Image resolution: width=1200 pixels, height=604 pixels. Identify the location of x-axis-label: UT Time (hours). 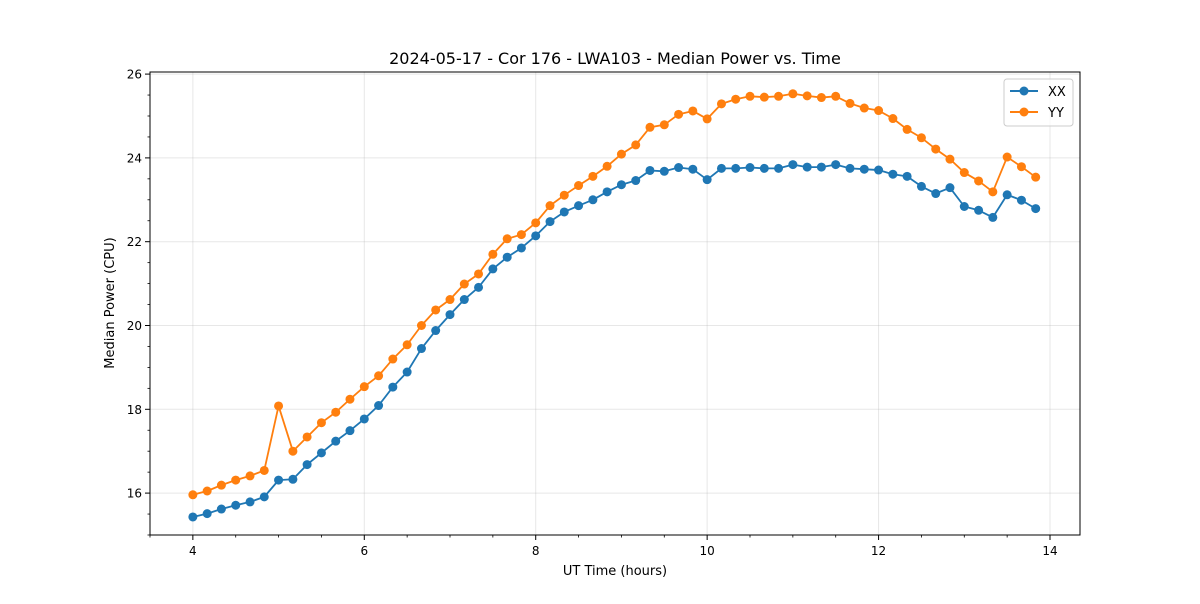
(615, 571).